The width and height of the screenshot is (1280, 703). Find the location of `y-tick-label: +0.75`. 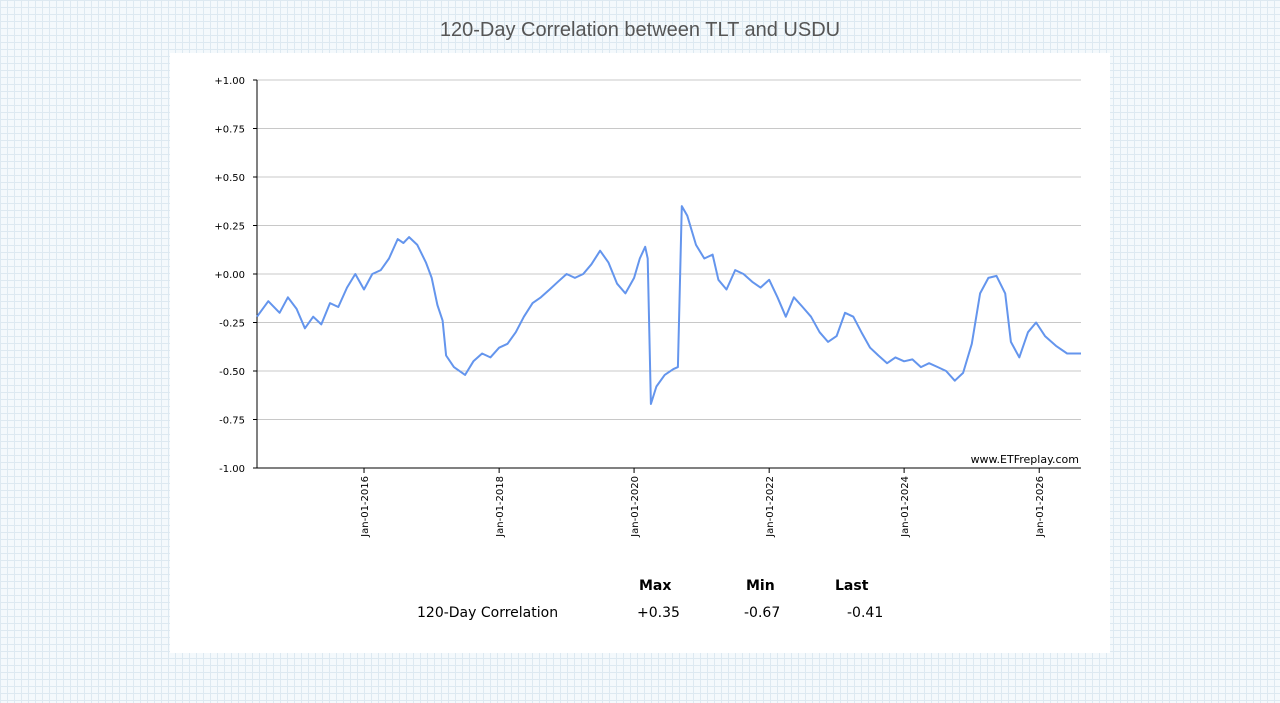

y-tick-label: +0.75 is located at coordinates (229, 130).